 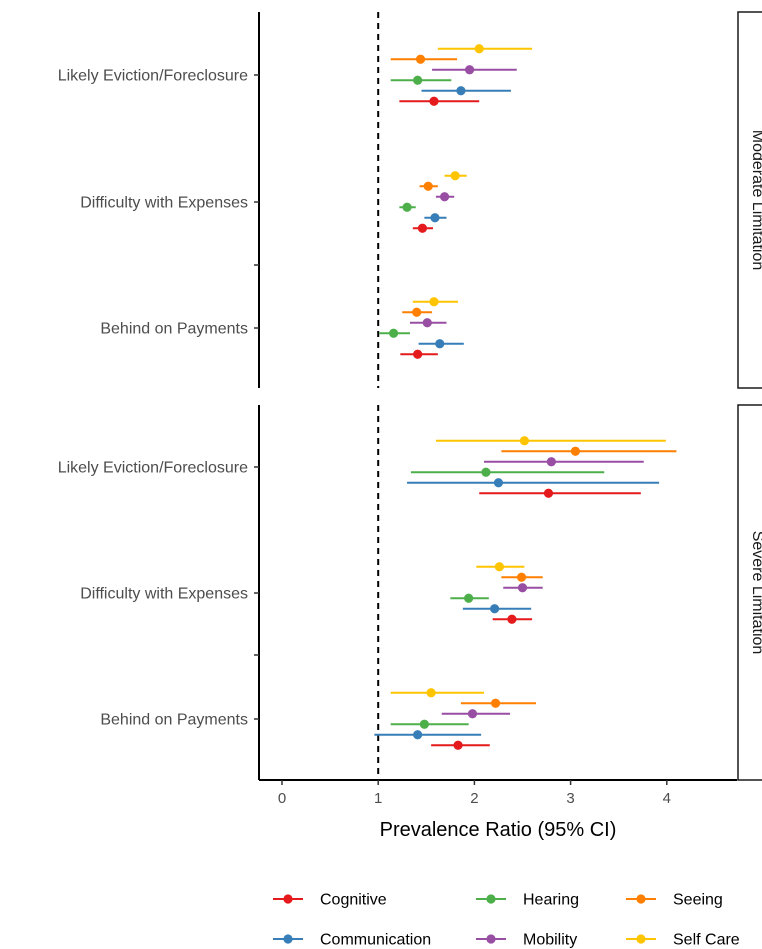 What do you see at coordinates (375, 940) in the screenshot?
I see `legend-label: Communication` at bounding box center [375, 940].